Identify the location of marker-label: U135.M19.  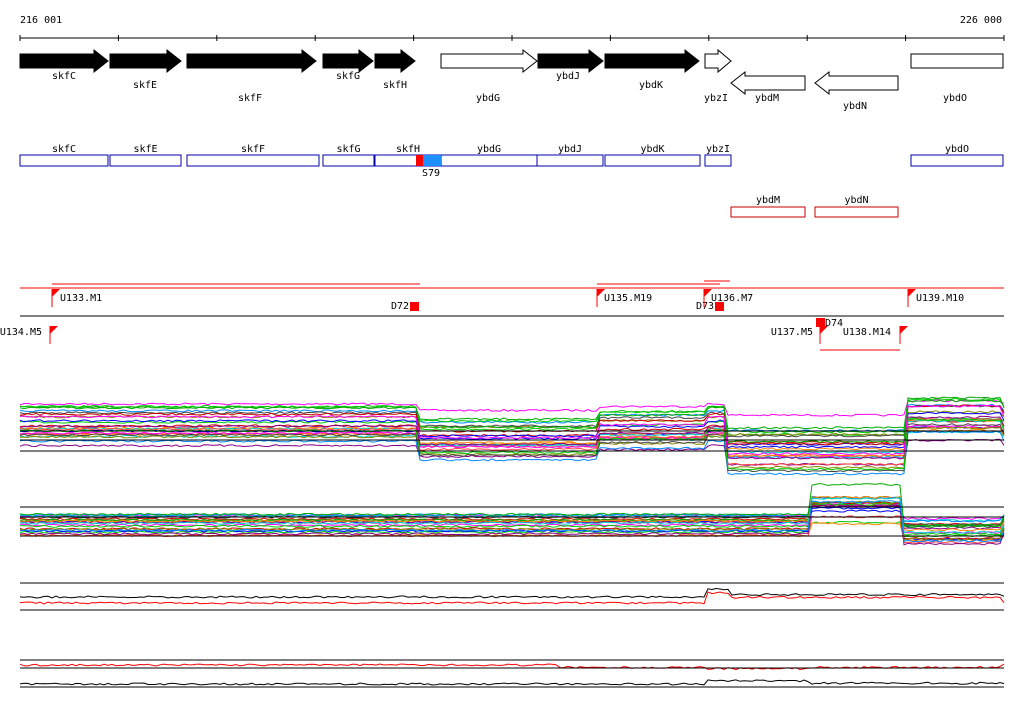
(628, 298).